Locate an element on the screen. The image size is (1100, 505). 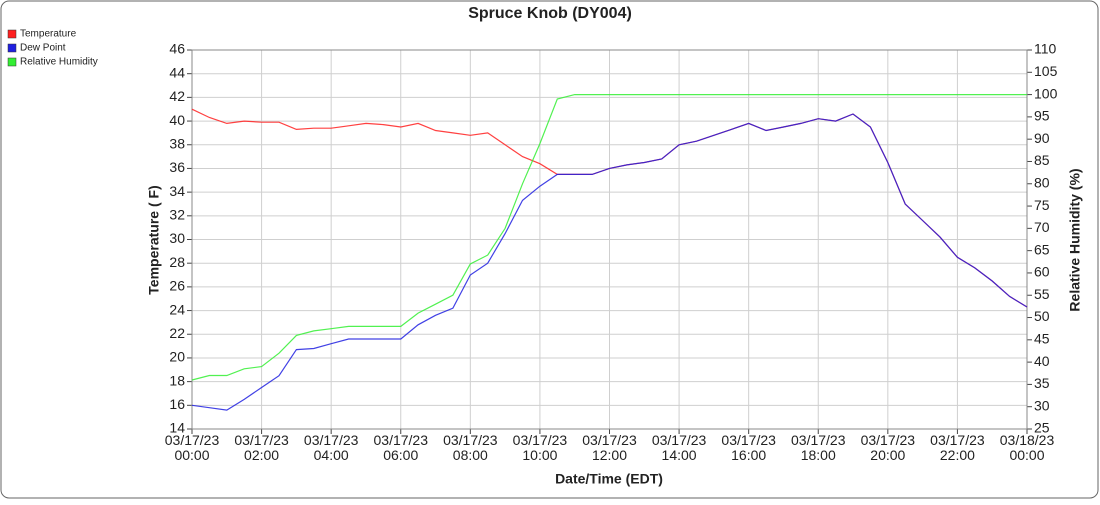
y-tick-label: 44 is located at coordinates (177, 72).